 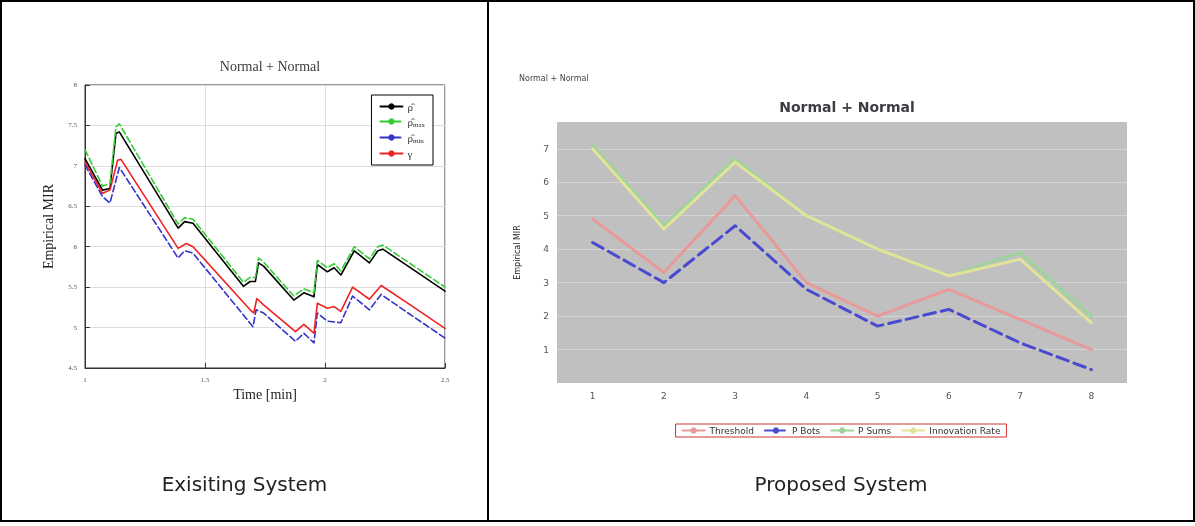 What do you see at coordinates (806, 395) in the screenshot?
I see `x-tick-label: 4` at bounding box center [806, 395].